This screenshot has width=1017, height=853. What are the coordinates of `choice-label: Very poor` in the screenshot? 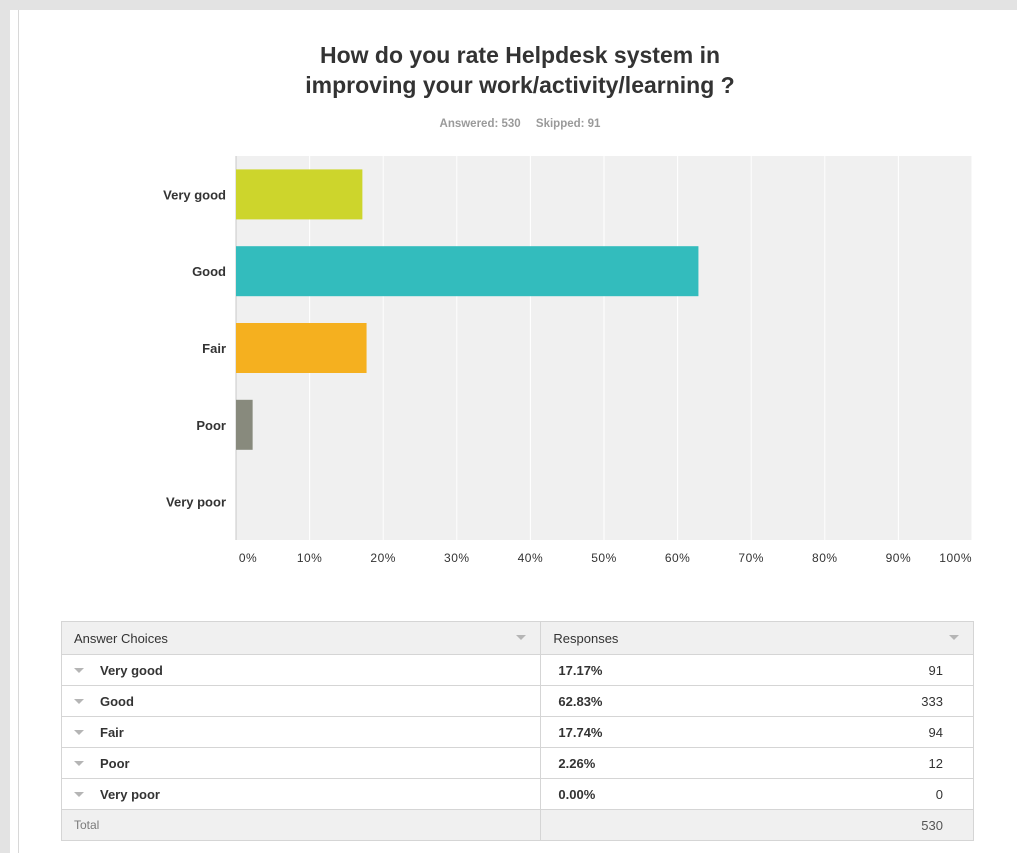 It's located at (130, 794).